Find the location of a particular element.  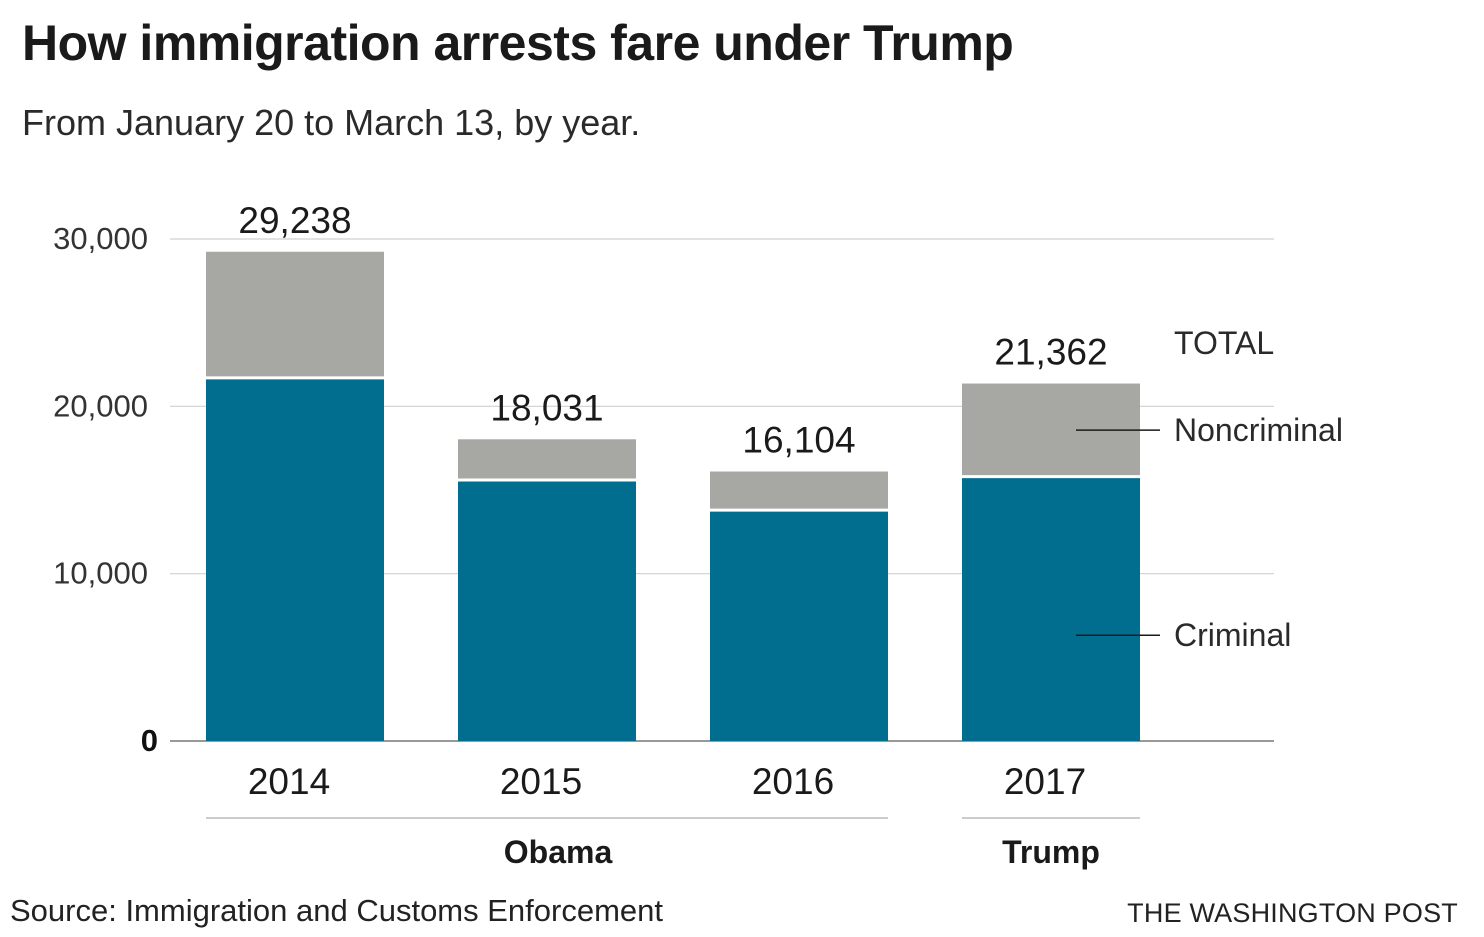

bar-total-label: 18,031 is located at coordinates (546, 407).